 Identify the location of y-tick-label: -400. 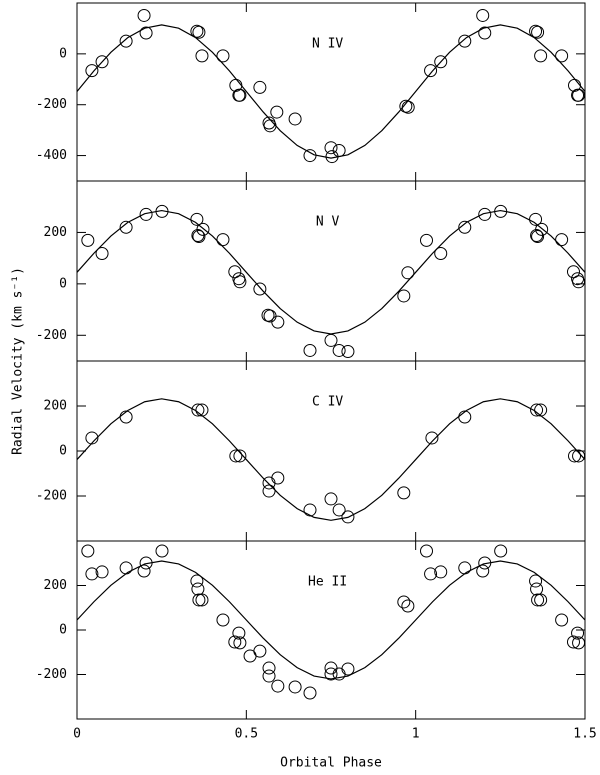
(51, 155).